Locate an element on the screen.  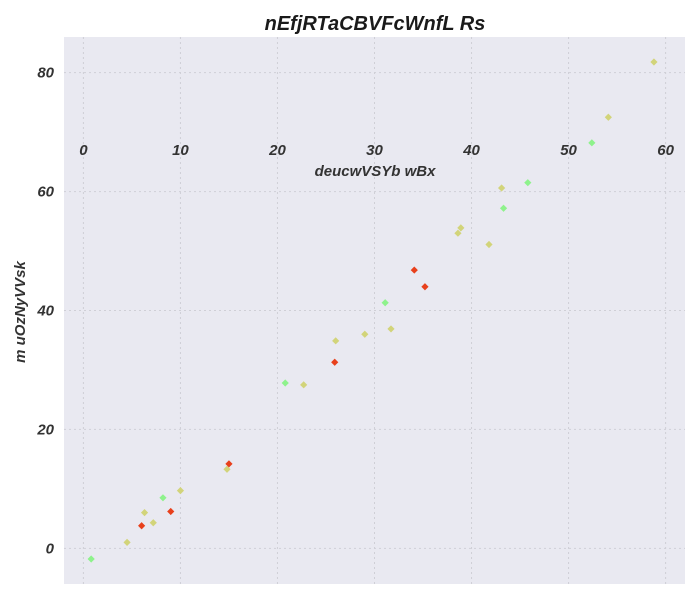
y-tick-label: 0 is located at coordinates (50, 548).